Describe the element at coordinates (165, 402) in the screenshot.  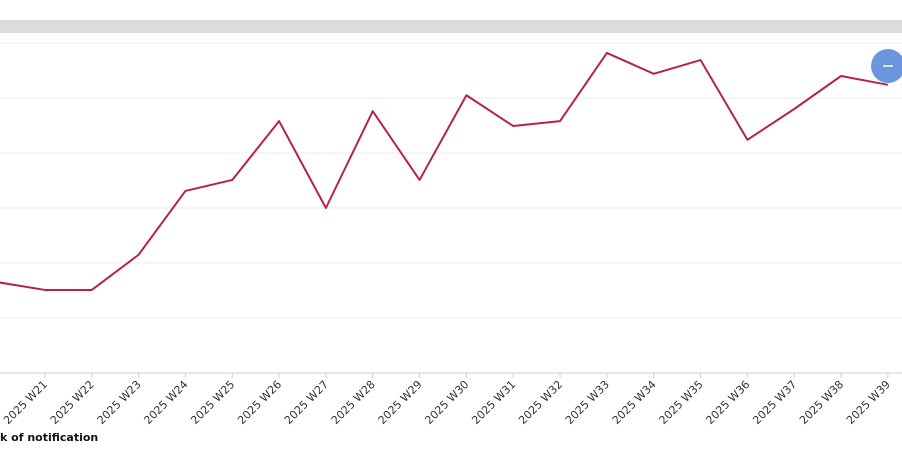
I see `x-tick-label: 2025 W24` at that location.